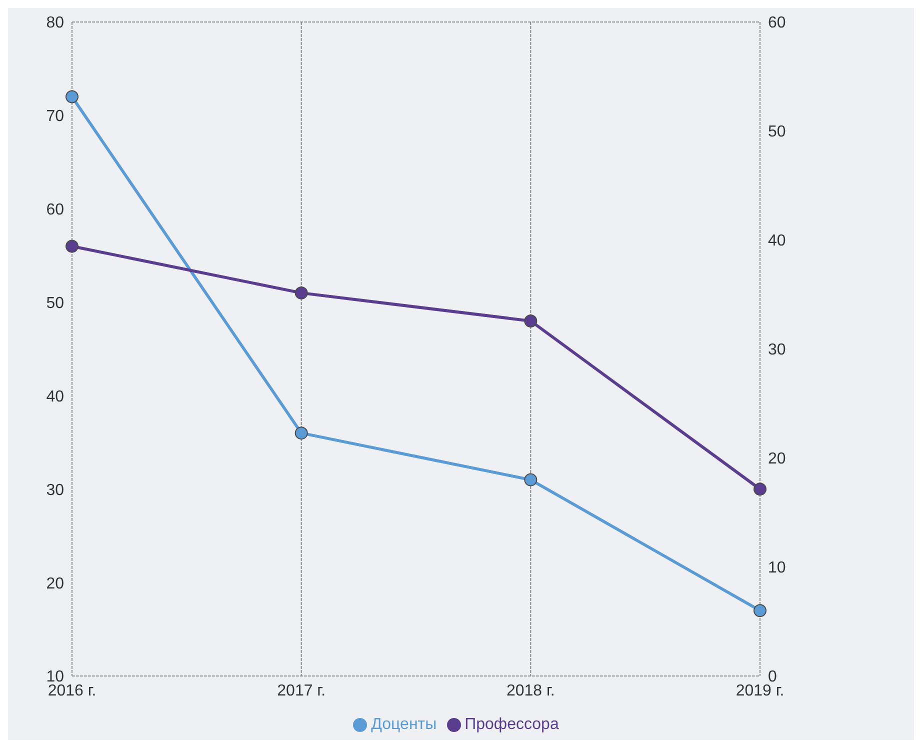  Describe the element at coordinates (777, 132) in the screenshot. I see `y2-tick-label: 50` at that location.